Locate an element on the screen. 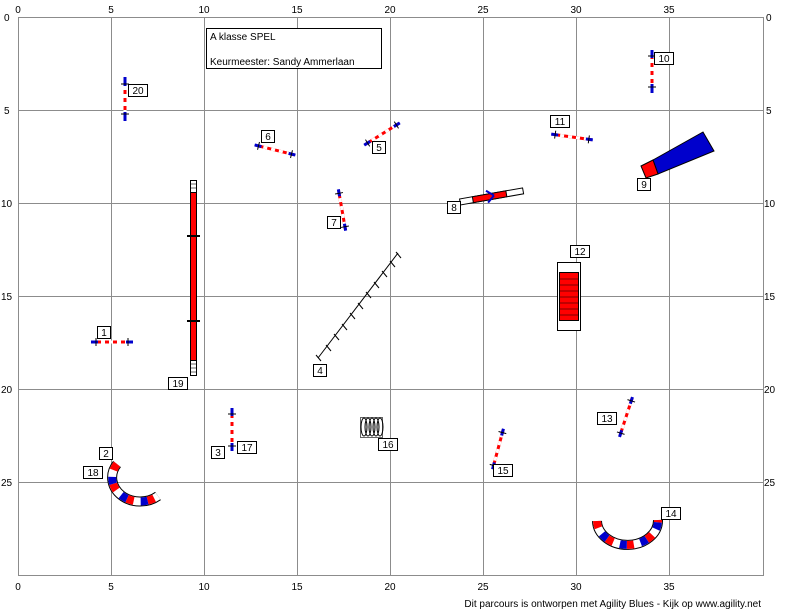  number-label-16: 16 is located at coordinates (388, 444).